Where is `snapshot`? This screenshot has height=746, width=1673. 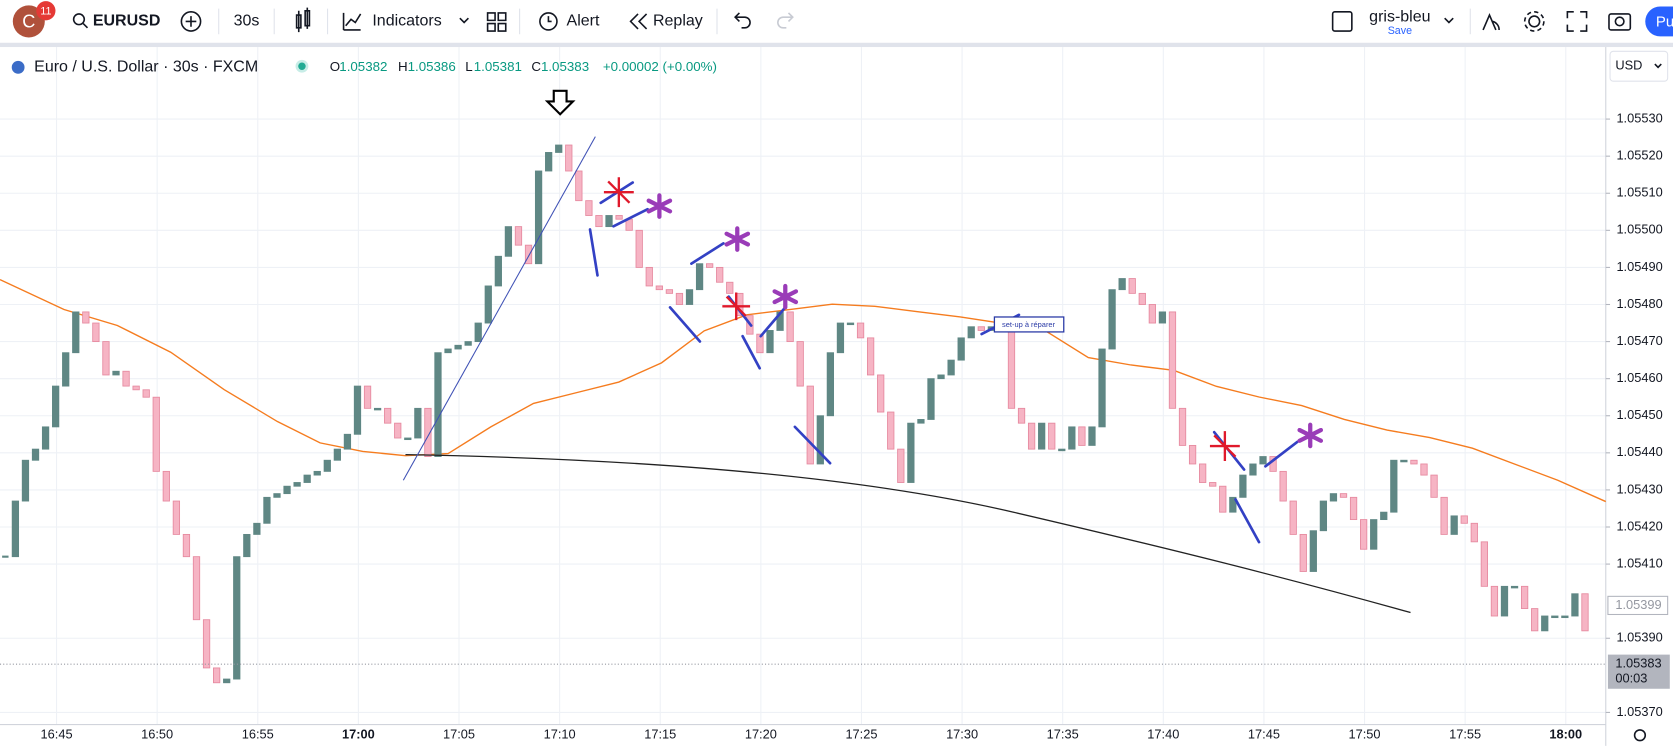
snapshot is located at coordinates (1620, 22).